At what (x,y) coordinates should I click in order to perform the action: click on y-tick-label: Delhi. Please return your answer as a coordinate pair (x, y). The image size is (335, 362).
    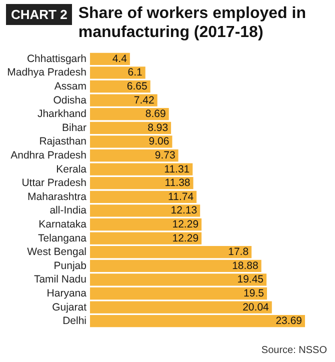
    Looking at the image, I should click on (74, 321).